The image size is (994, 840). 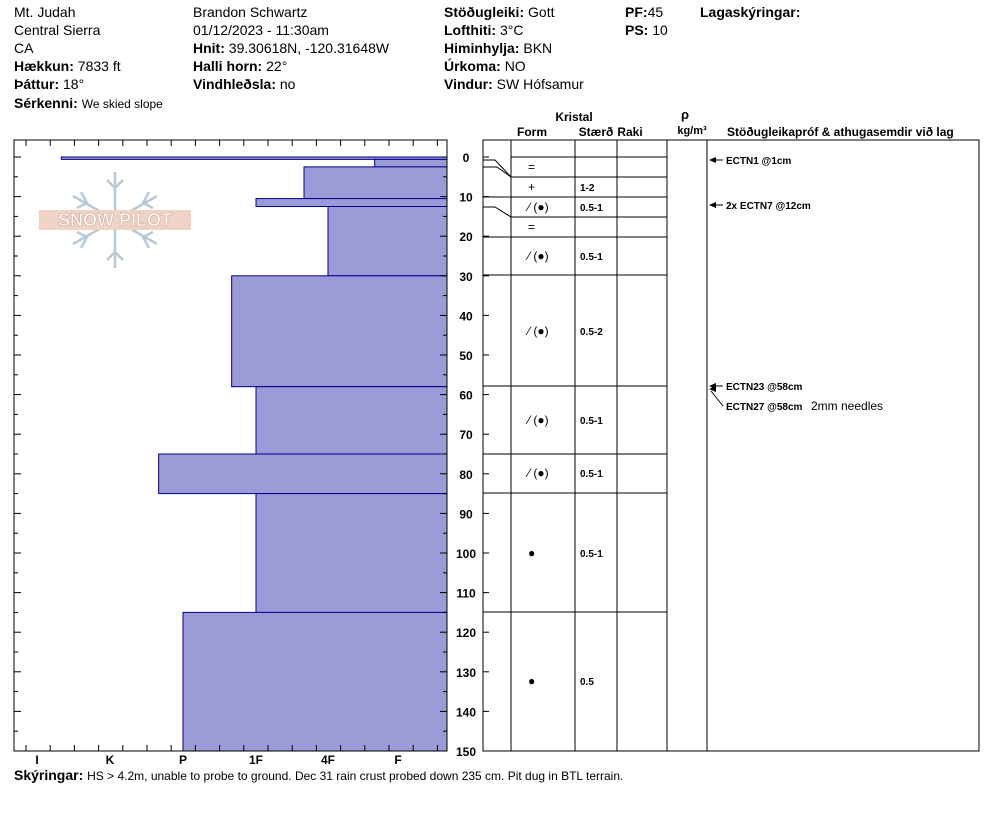 I want to click on air-temp: Lofthiti: 3°C, so click(x=483, y=30).